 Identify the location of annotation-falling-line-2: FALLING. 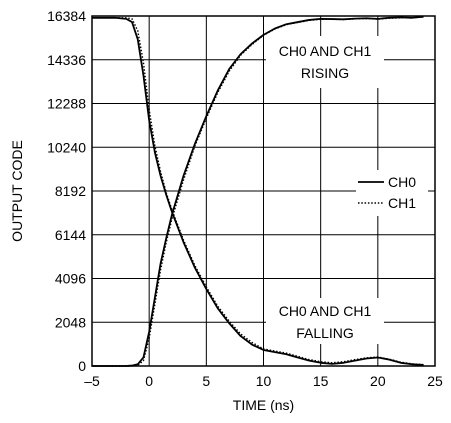
(325, 333).